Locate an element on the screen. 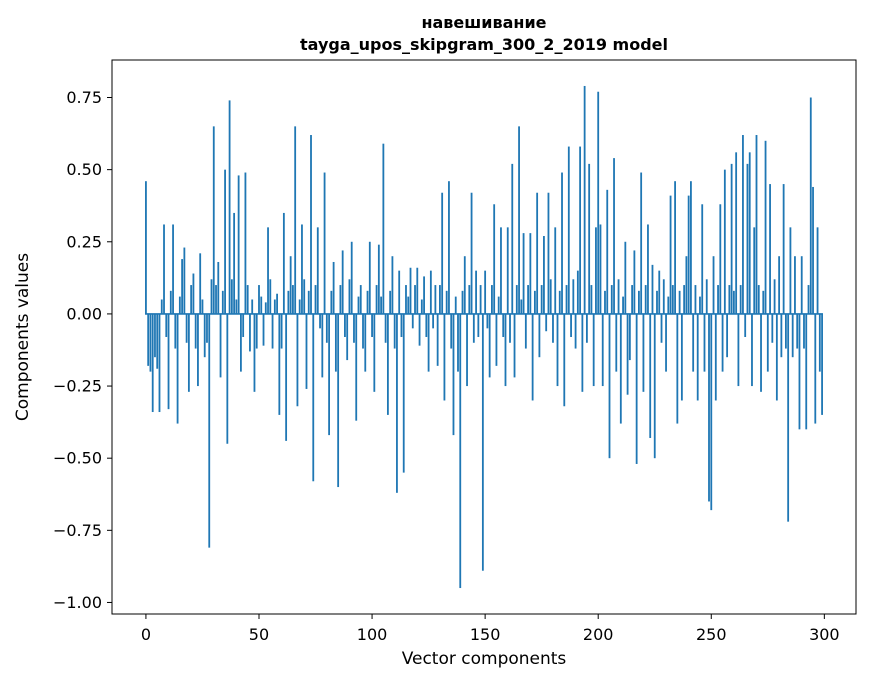 Image resolution: width=880 pixels, height=700 pixels. y-ticks-group: 0.75 0.50 0.25 0.00 −0.25 −0.50 −0.75 −1.00 is located at coordinates (82, 350).